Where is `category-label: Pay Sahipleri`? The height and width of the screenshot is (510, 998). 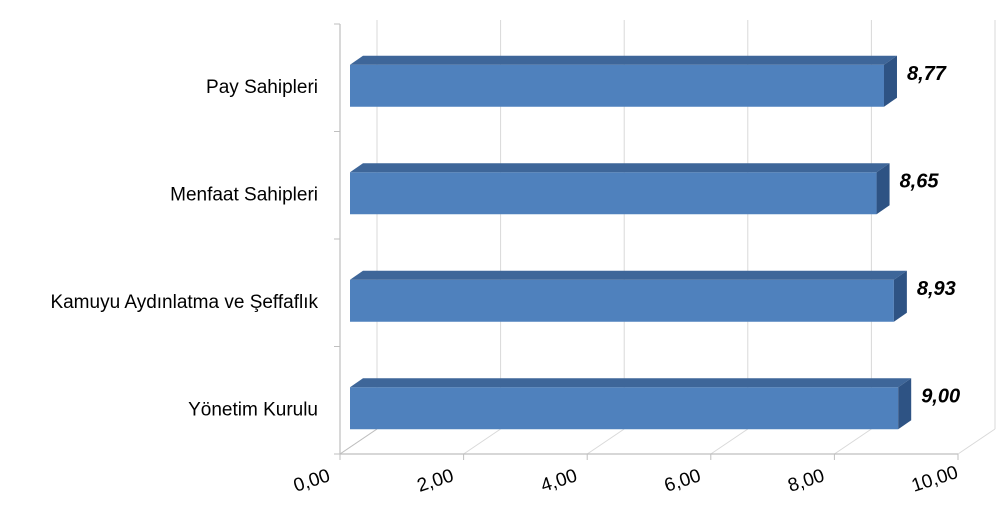
category-label: Pay Sahipleri is located at coordinates (262, 87).